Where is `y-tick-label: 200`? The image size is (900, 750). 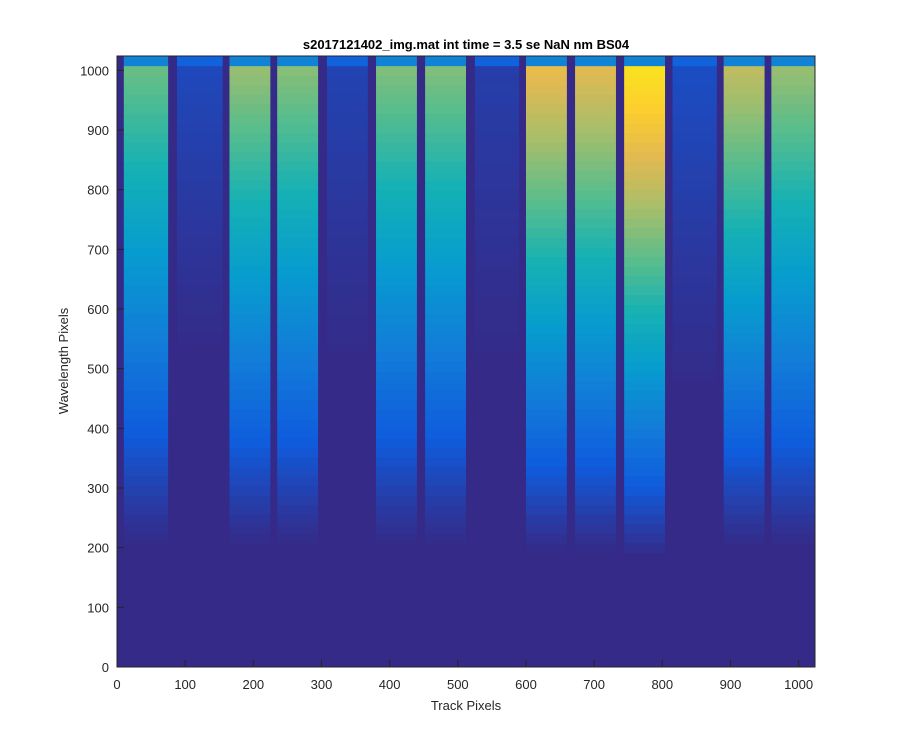 y-tick-label: 200 is located at coordinates (98, 548).